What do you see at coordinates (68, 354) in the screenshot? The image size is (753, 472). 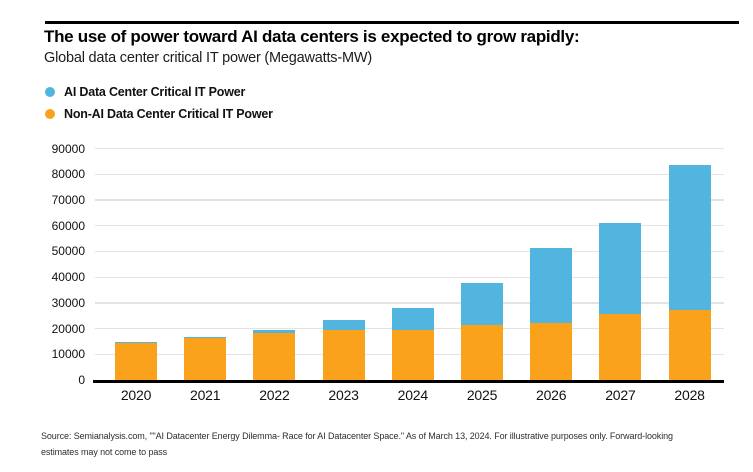 I see `y-axis-tick-label: 10000` at bounding box center [68, 354].